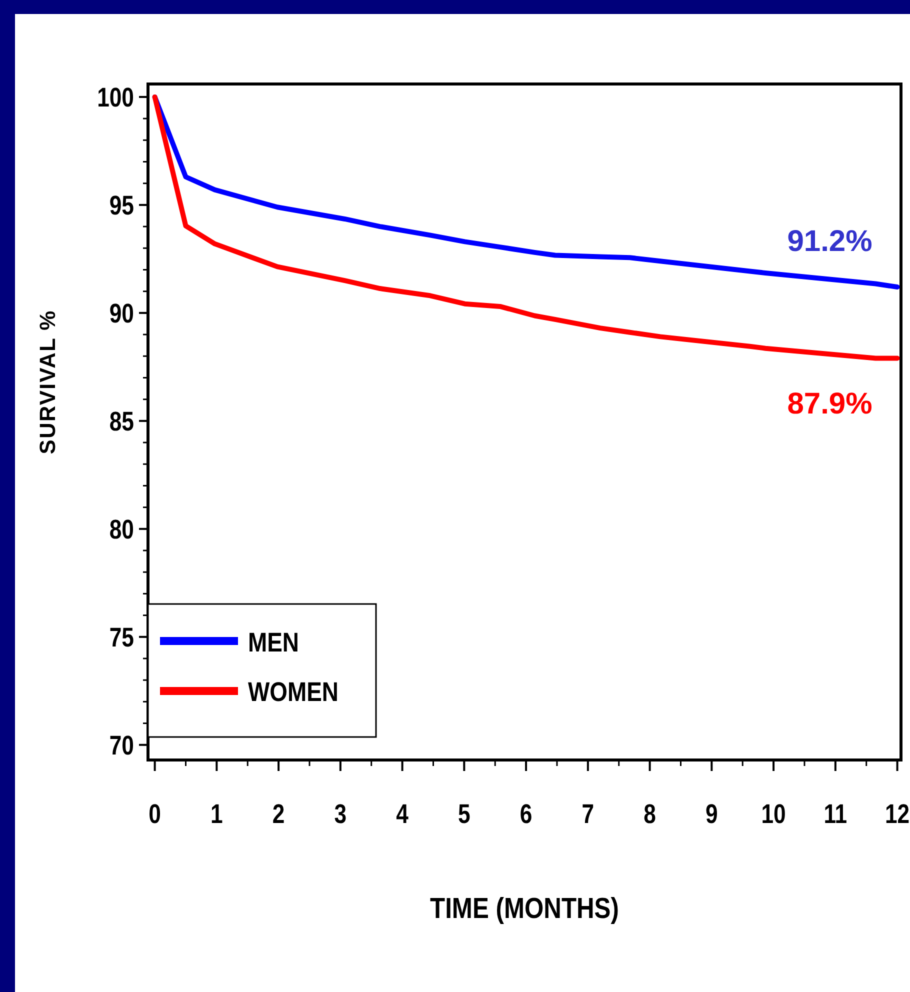 Image resolution: width=910 pixels, height=992 pixels. I want to click on annotation: 91.2%, so click(829, 241).